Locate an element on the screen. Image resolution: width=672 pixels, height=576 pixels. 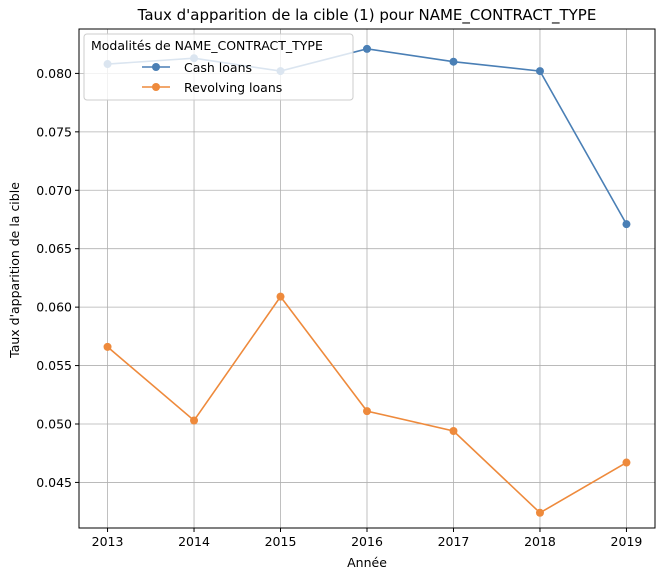
y-tick-label: 0.045 is located at coordinates (54, 482).